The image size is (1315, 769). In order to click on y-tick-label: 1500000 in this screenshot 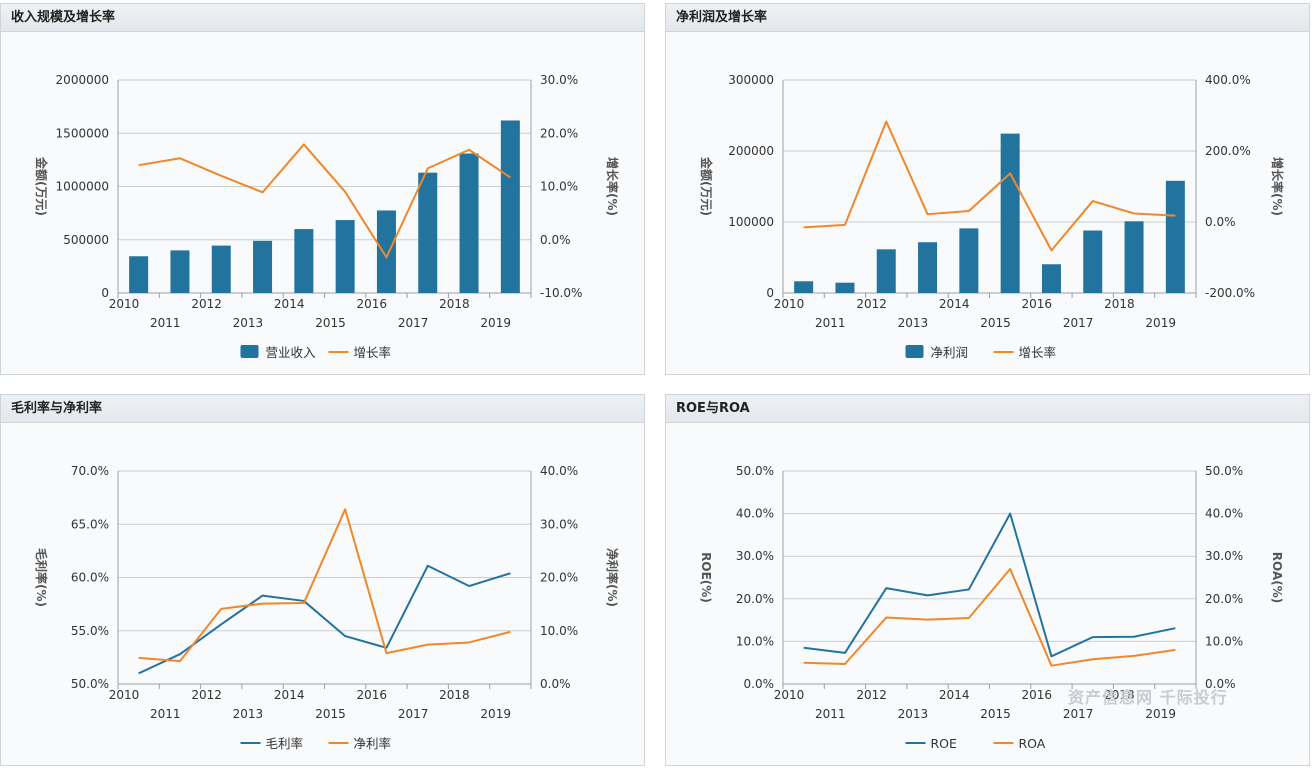, I will do `click(82, 133)`.